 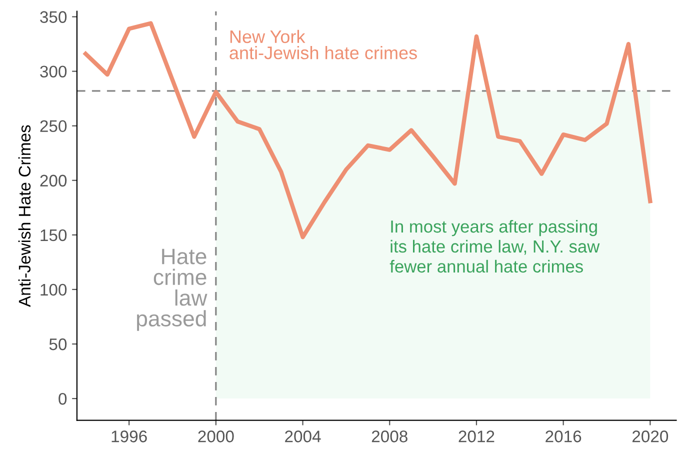 I want to click on y-tick-label: 250, so click(x=53, y=126).